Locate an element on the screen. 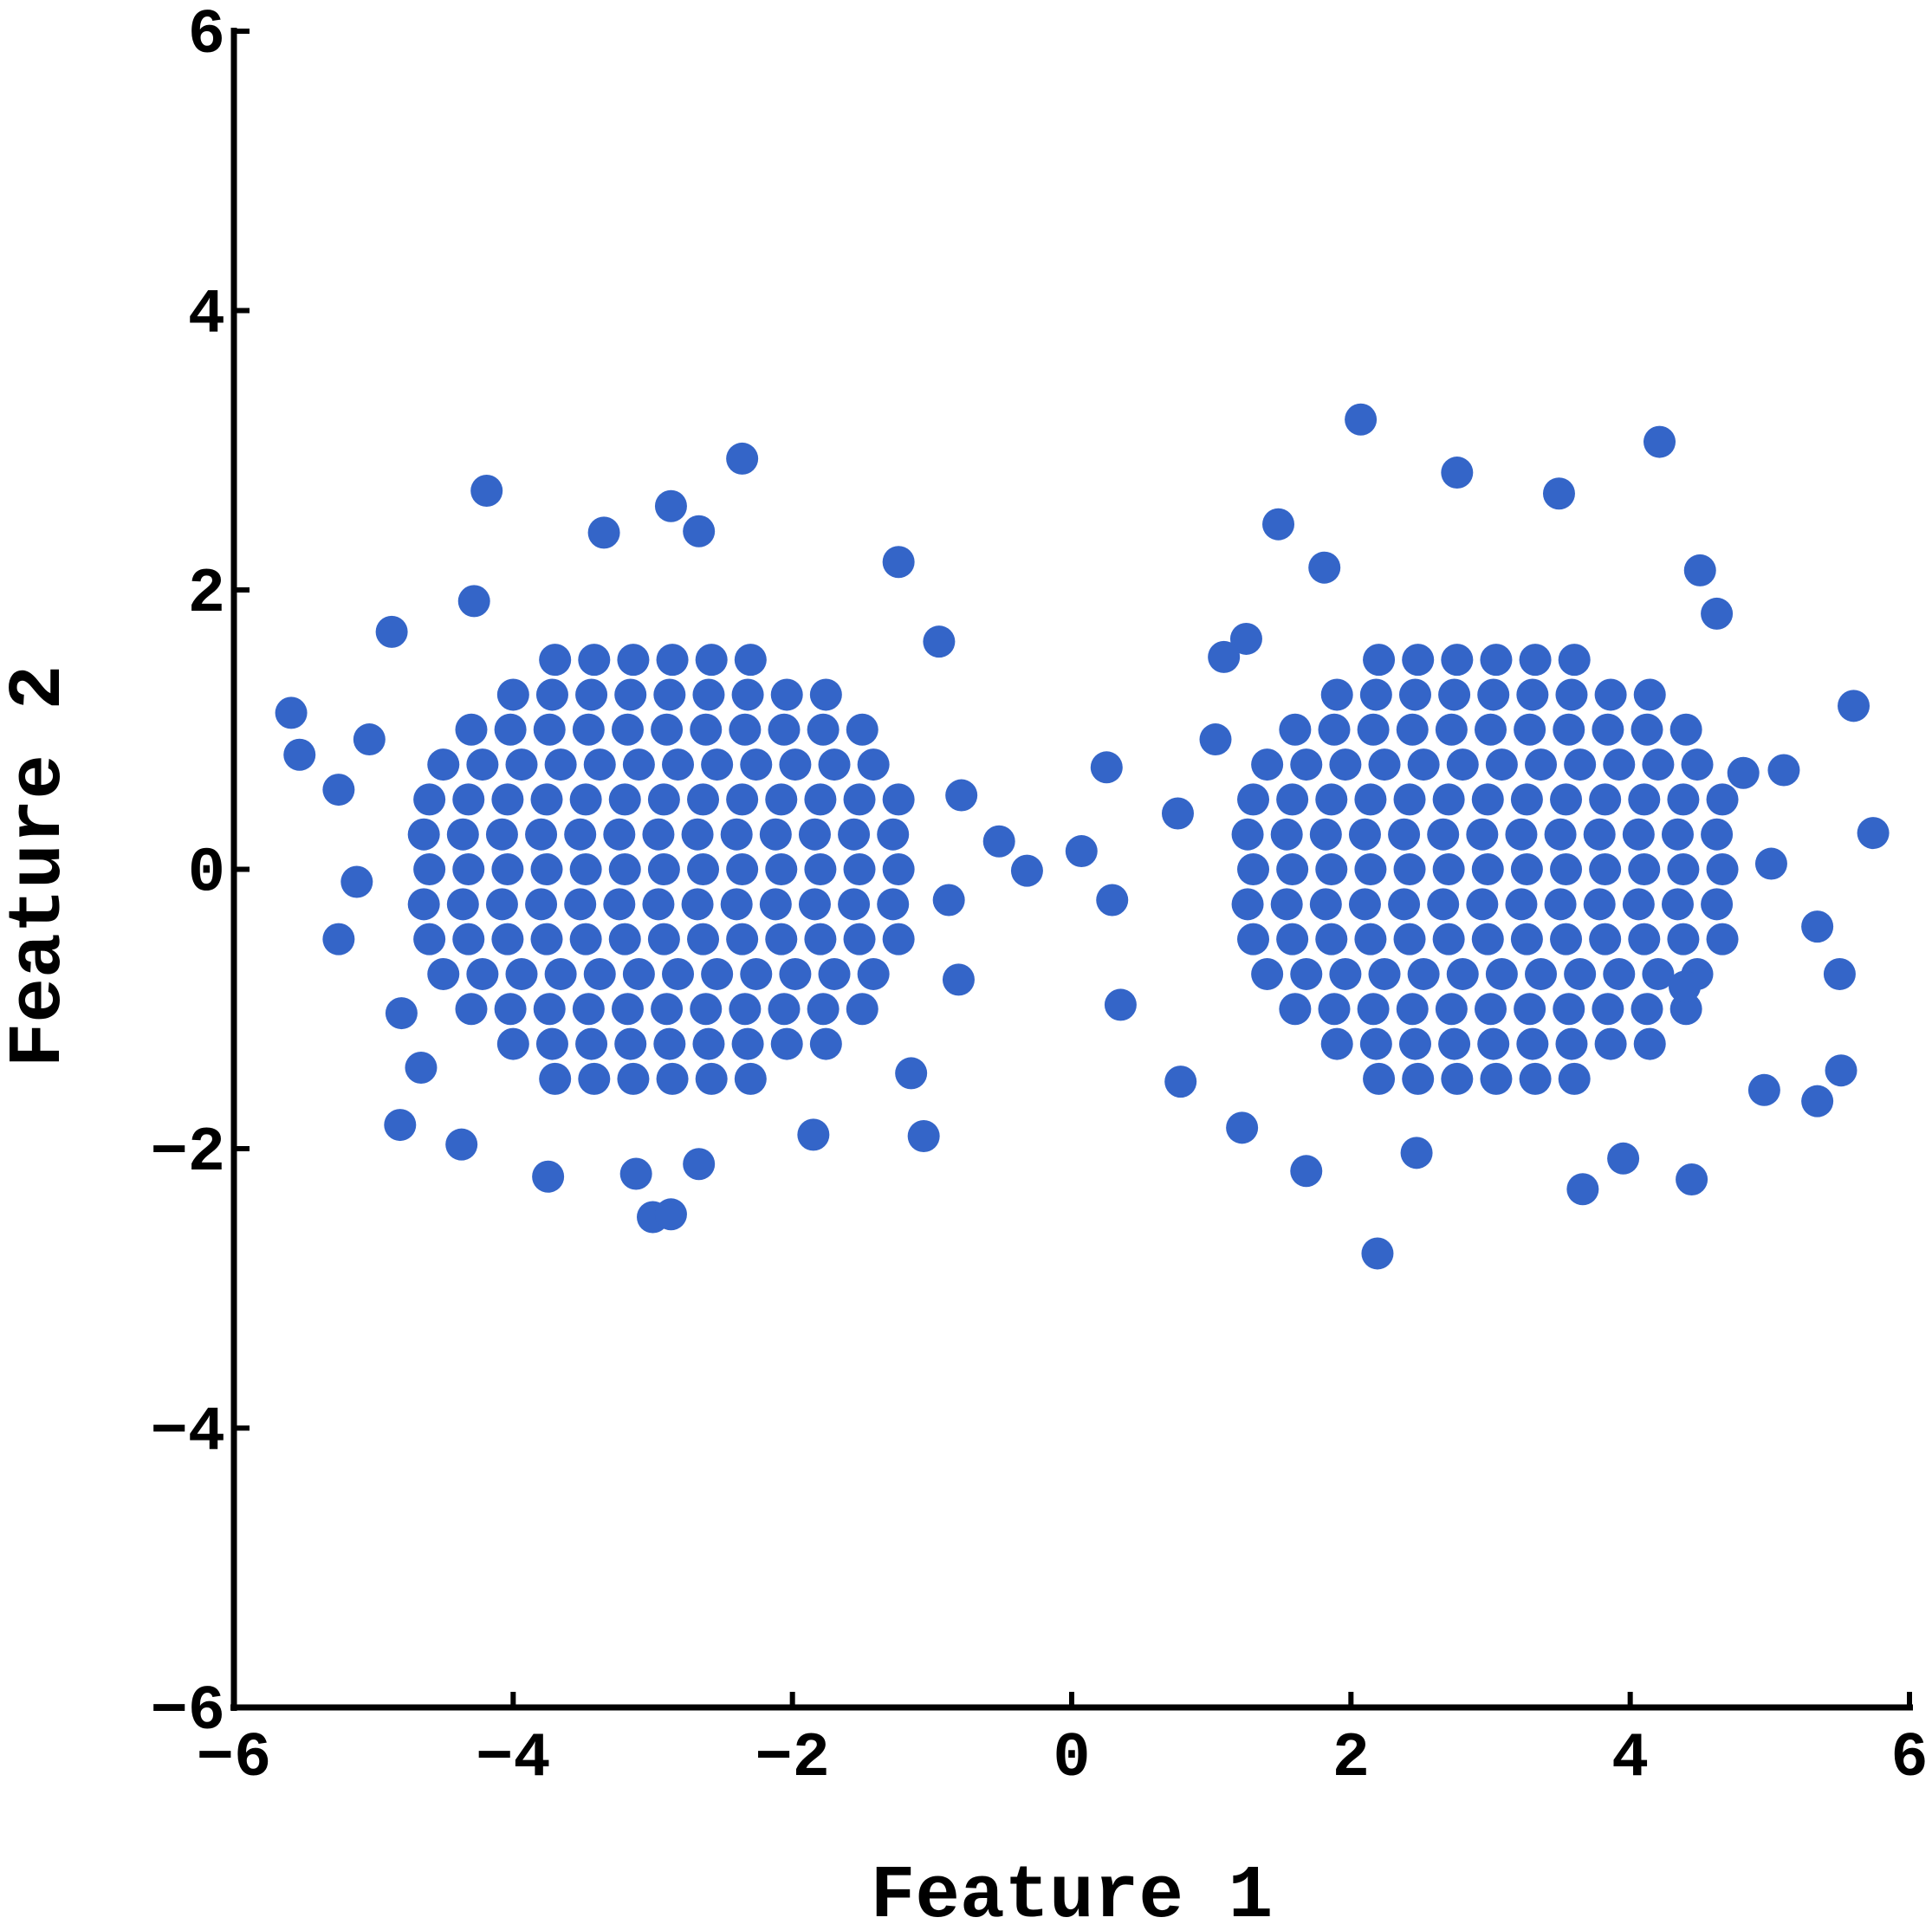  x-tick-label: −6 is located at coordinates (234, 1759).